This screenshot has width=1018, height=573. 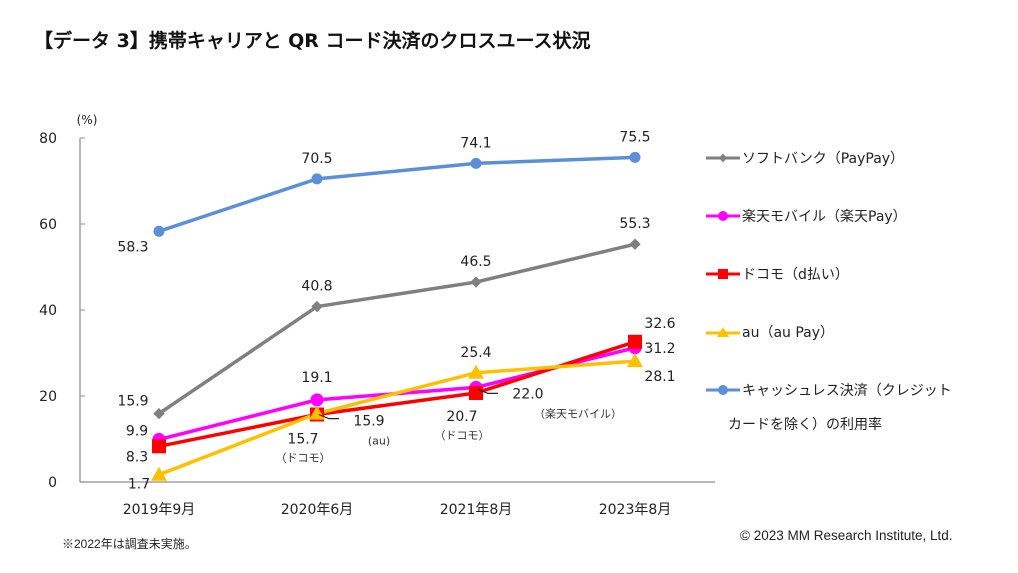 What do you see at coordinates (316, 378) in the screenshot?
I see `data-label: 19.1` at bounding box center [316, 378].